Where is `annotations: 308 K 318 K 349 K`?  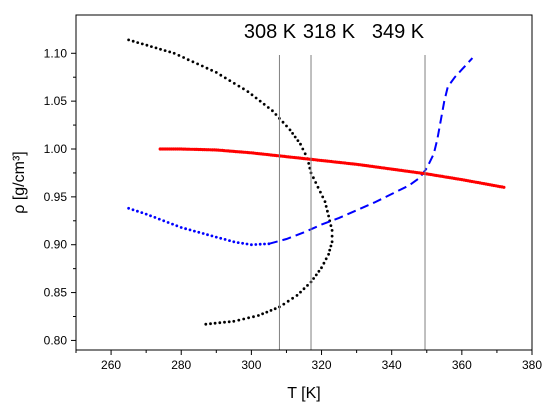
annotations: 308 K 318 K 349 K is located at coordinates (334, 32).